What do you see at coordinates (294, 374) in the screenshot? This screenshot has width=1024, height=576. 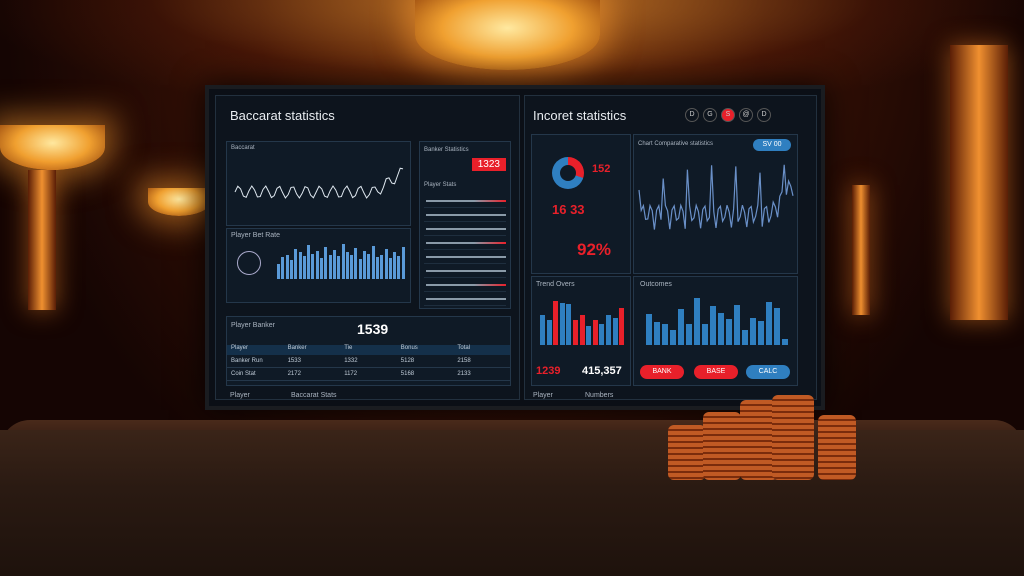 I see `table-cell: 2172` at bounding box center [294, 374].